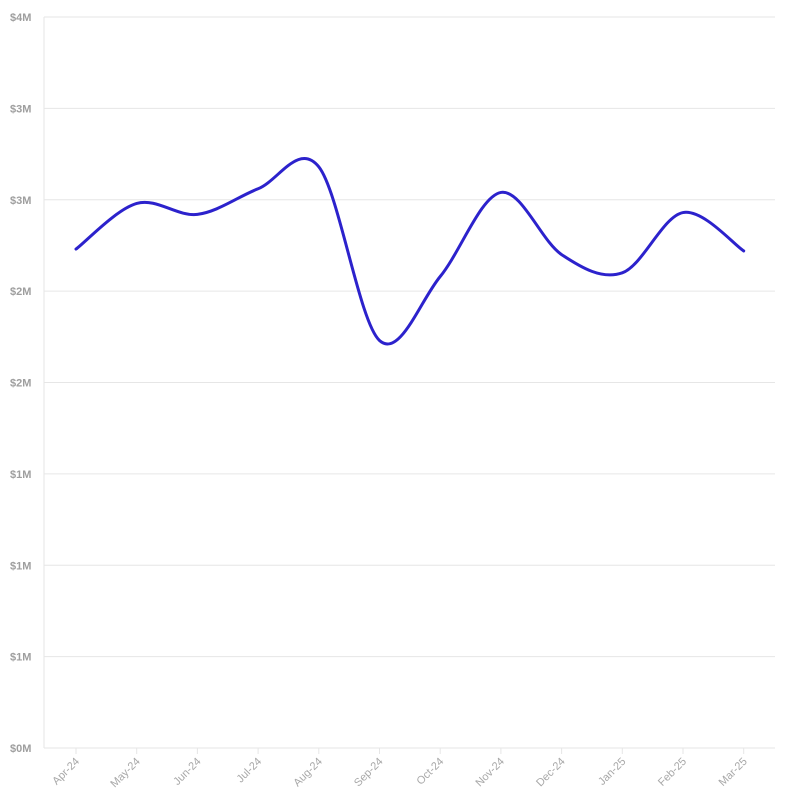  What do you see at coordinates (66, 772) in the screenshot?
I see `x-tick-label: Apr-24` at bounding box center [66, 772].